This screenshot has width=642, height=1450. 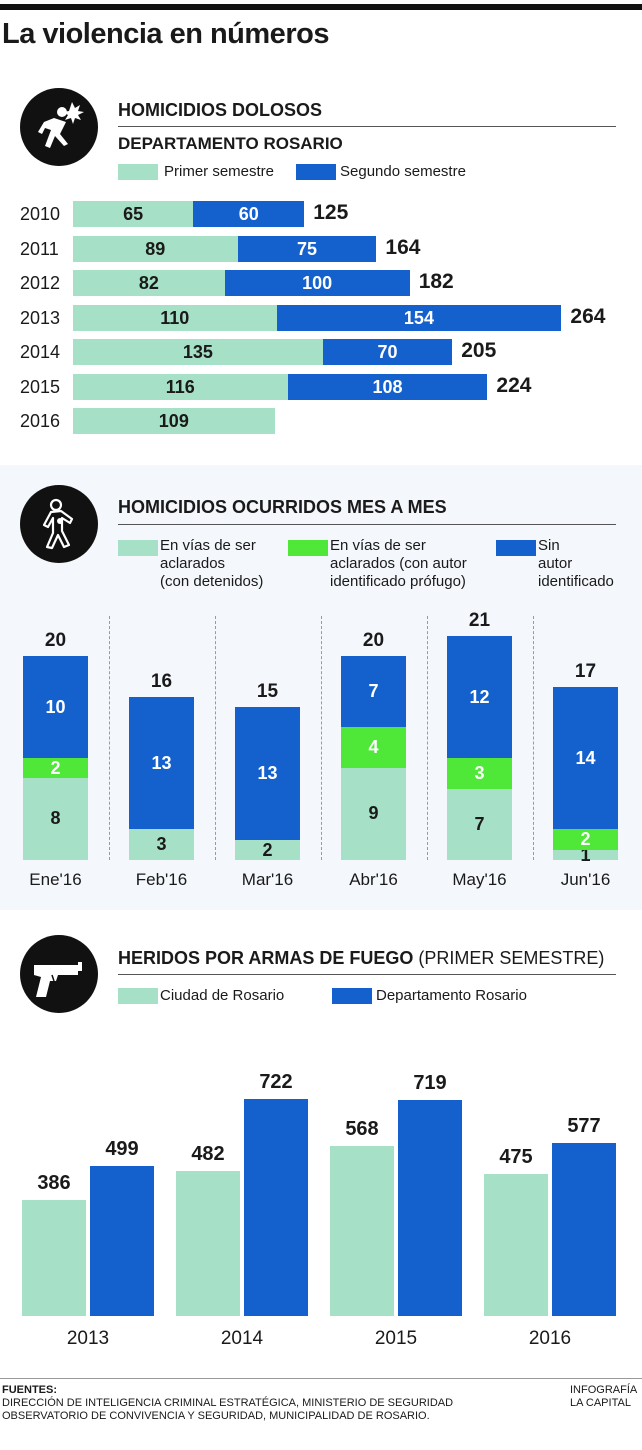 What do you see at coordinates (175, 317) in the screenshot?
I see `bar-primer: 110` at bounding box center [175, 317].